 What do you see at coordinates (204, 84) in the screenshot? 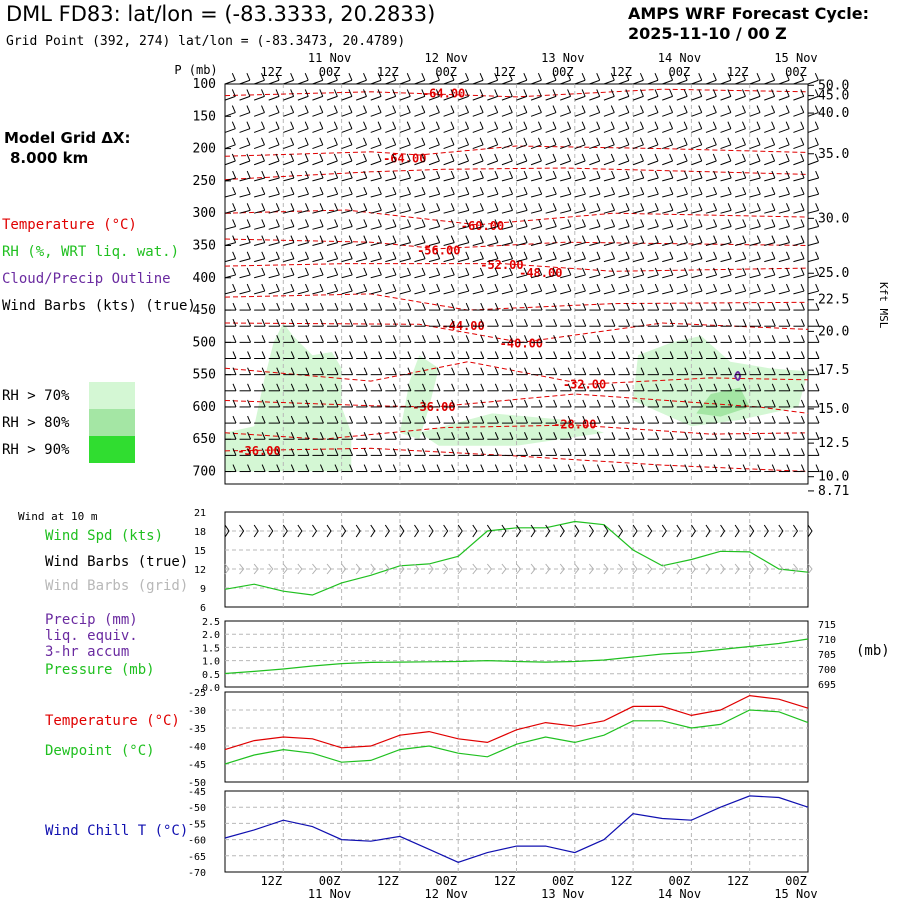
I see `pressure-tick-label: 100` at bounding box center [204, 84].